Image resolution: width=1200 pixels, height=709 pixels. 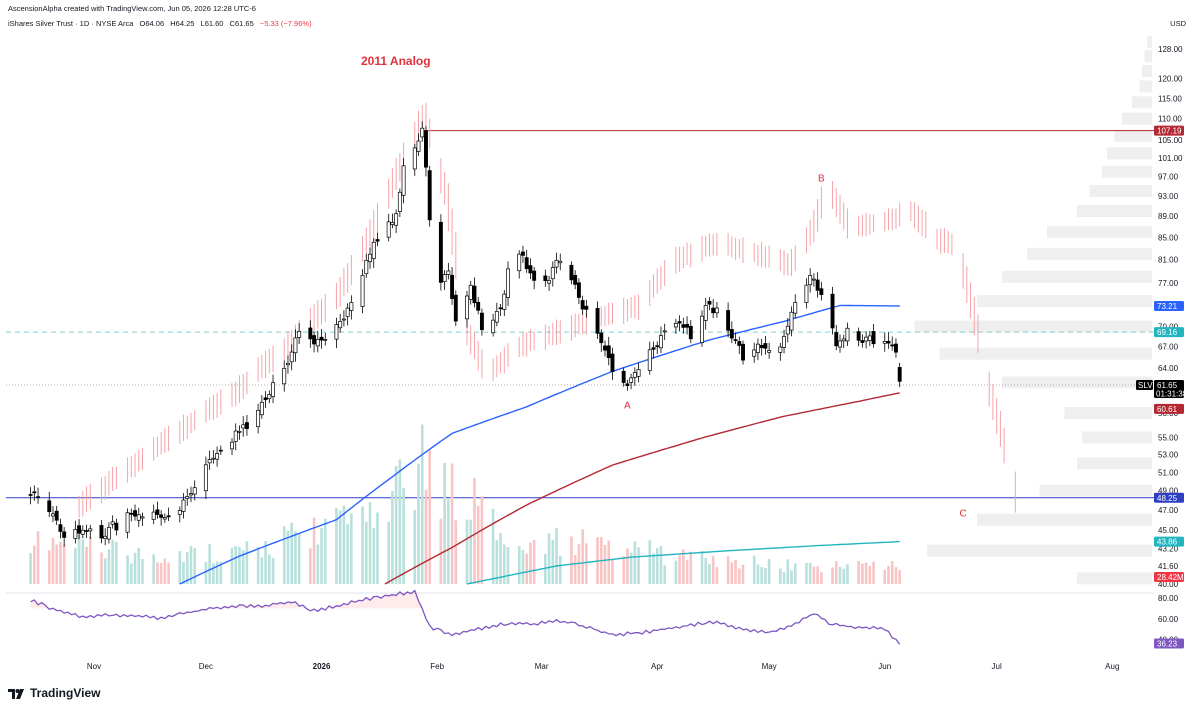 What do you see at coordinates (465, 617) in the screenshot?
I see `rsi-line` at bounding box center [465, 617].